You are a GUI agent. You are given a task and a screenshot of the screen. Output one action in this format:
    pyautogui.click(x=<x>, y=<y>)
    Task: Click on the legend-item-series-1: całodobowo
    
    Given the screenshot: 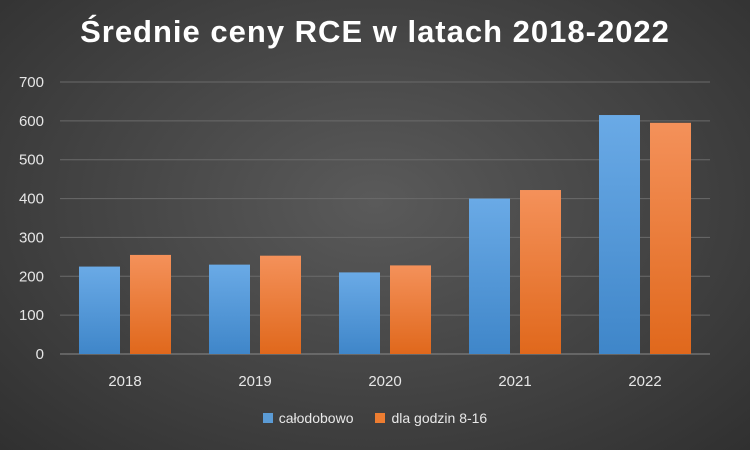 What is the action you would take?
    pyautogui.click(x=308, y=418)
    